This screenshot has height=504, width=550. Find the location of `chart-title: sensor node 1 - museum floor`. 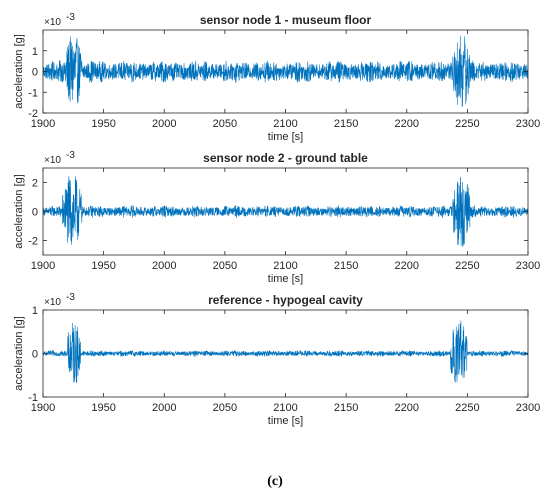

chart-title: sensor node 1 - museum floor is located at coordinates (286, 20).